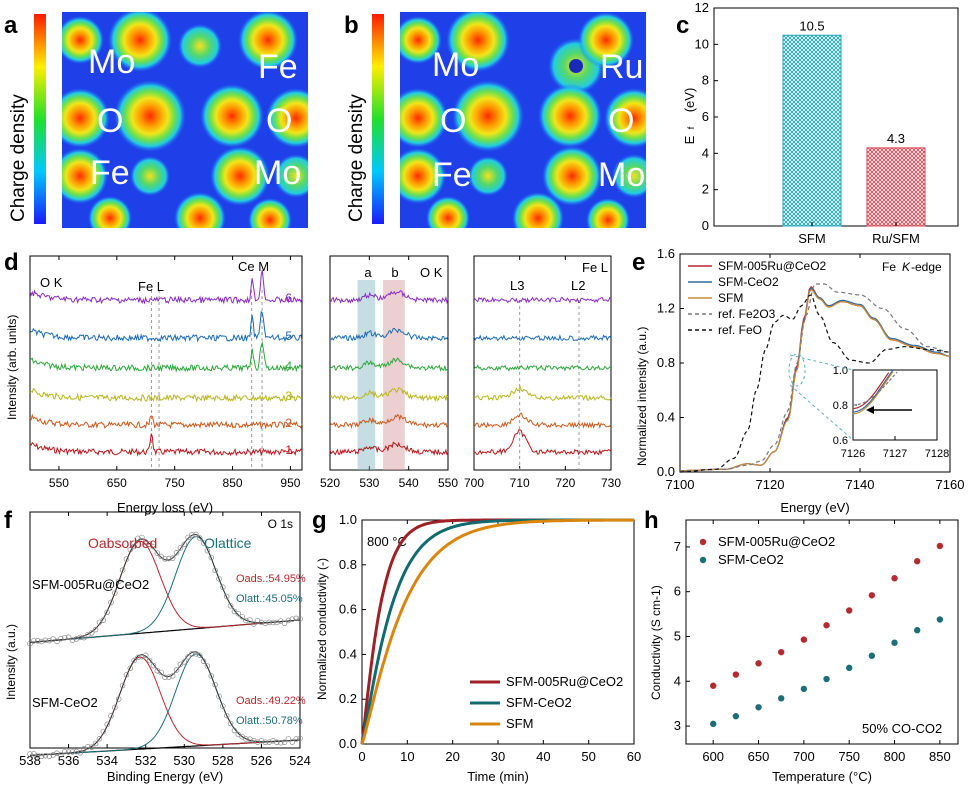  I want to click on g-xlabel: Time (min), so click(498, 776).